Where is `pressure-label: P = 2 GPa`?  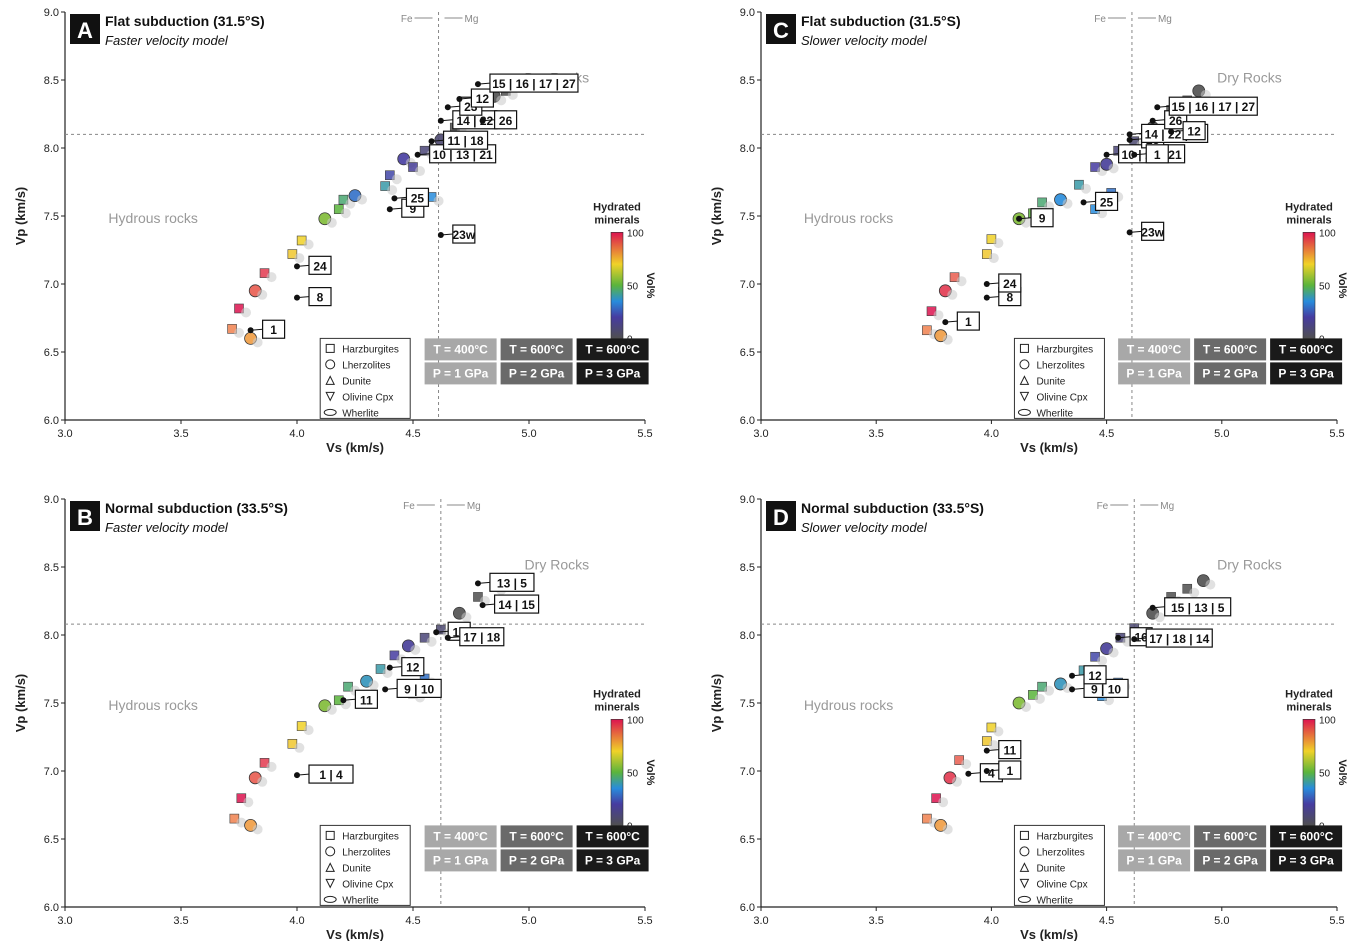
pressure-label: P = 2 GPa is located at coordinates (1230, 373).